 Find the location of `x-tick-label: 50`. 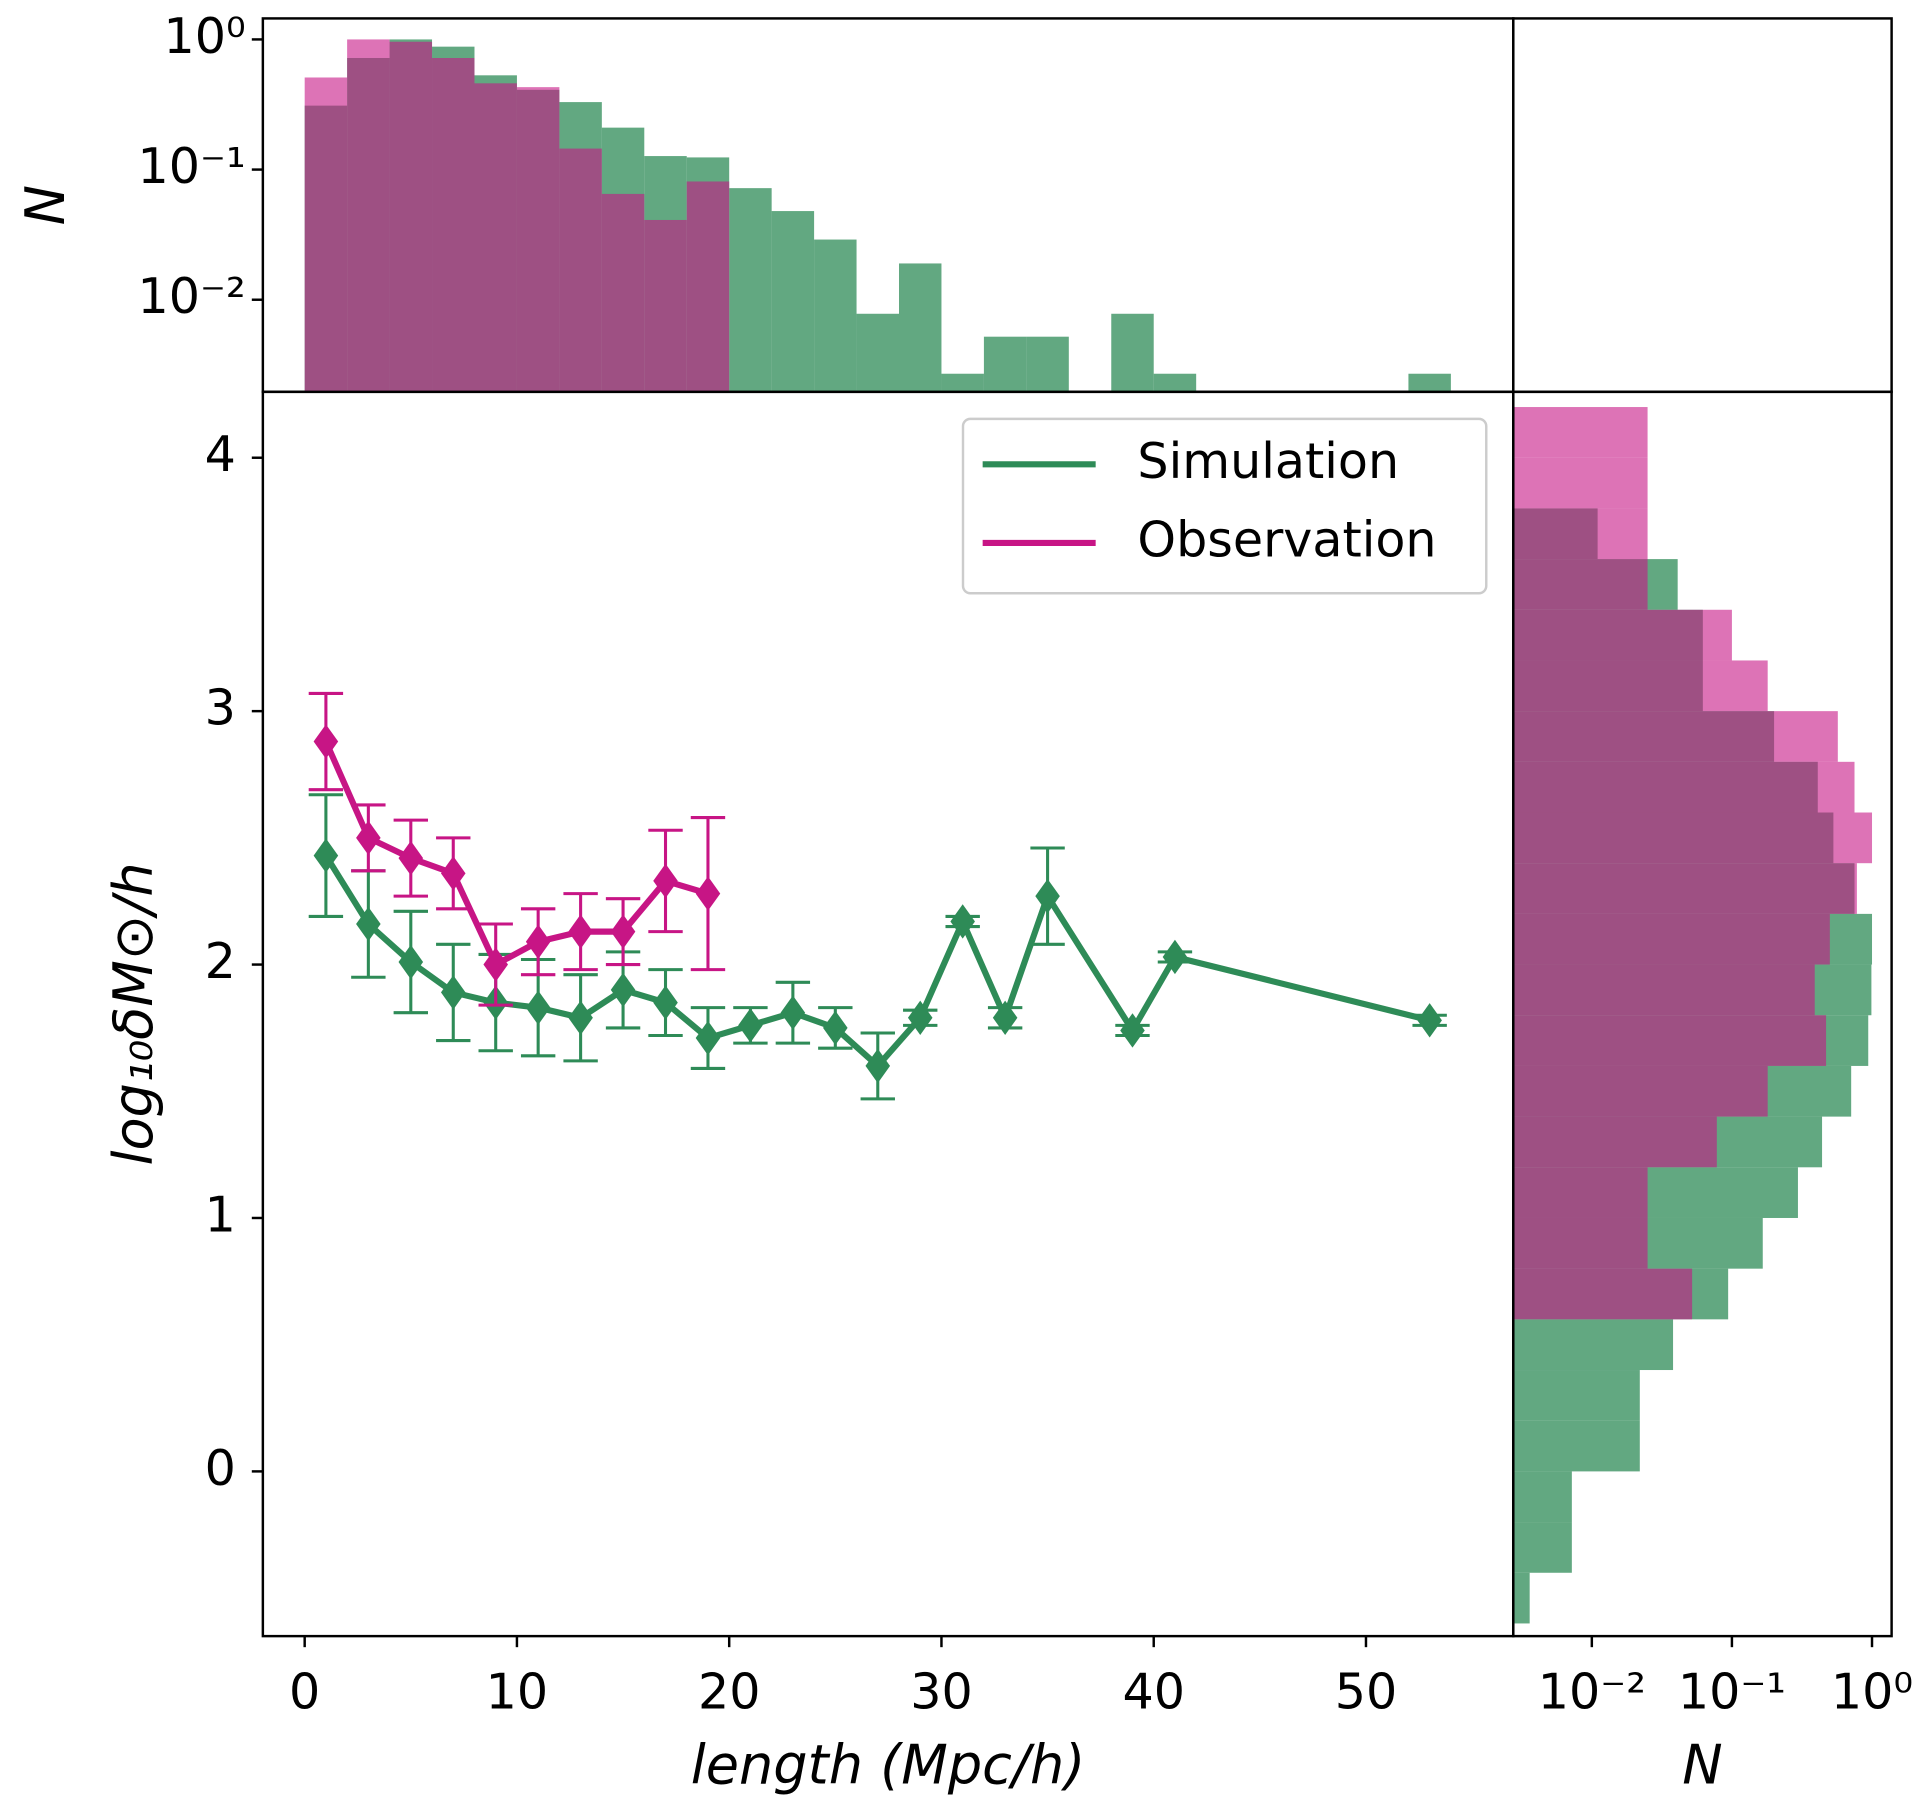

x-tick-label: 50 is located at coordinates (1366, 1692).